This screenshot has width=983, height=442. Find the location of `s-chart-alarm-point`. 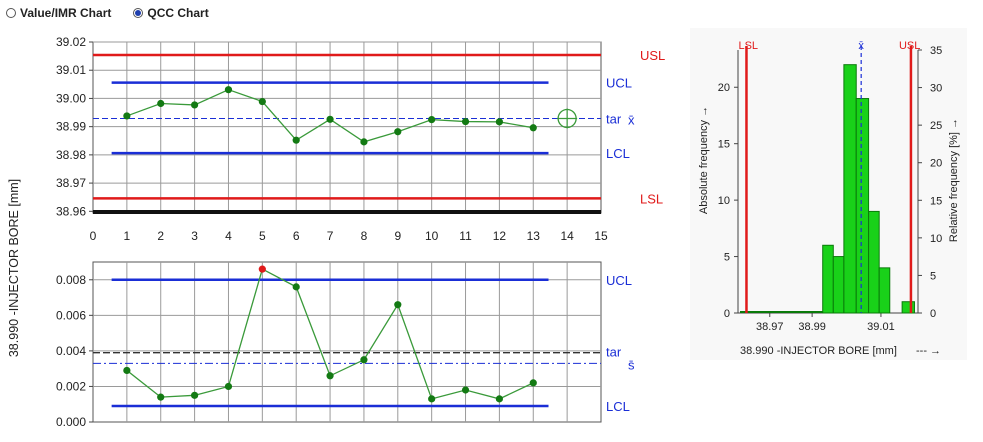

s-chart-alarm-point is located at coordinates (262, 269).